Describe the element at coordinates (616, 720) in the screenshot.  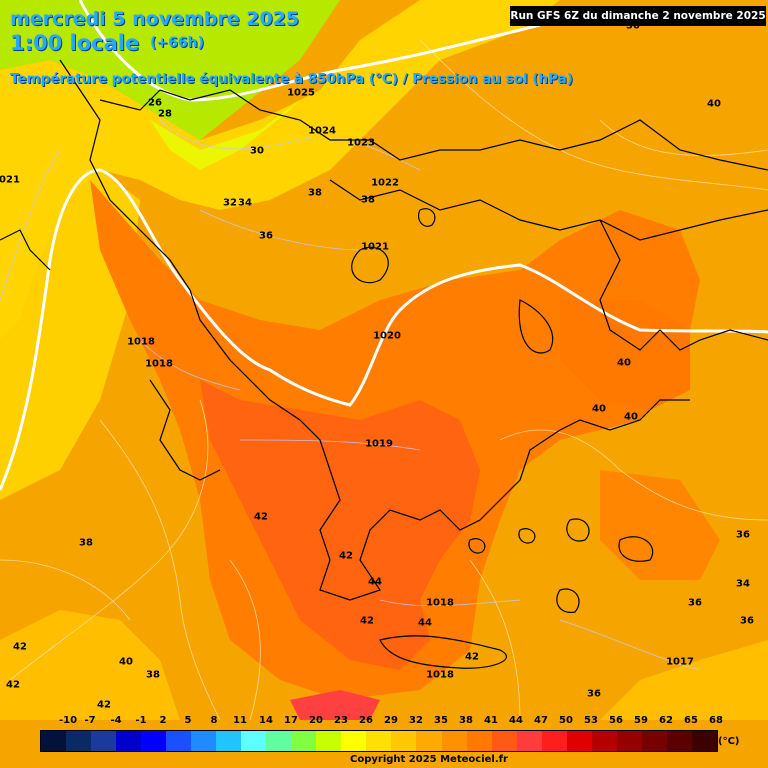
I see `legend-value: 56` at that location.